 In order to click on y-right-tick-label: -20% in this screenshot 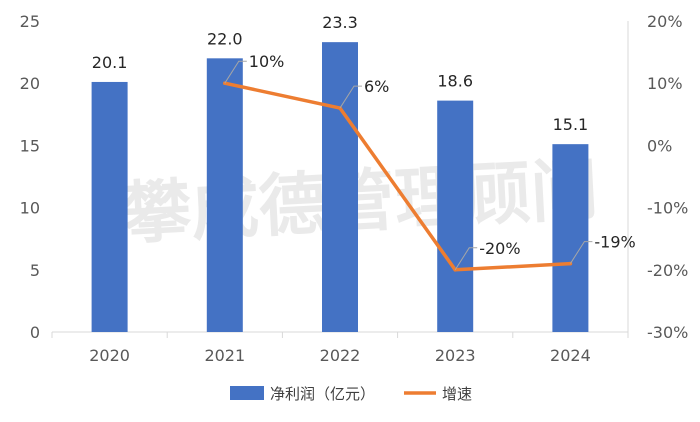, I will do `click(667, 270)`.